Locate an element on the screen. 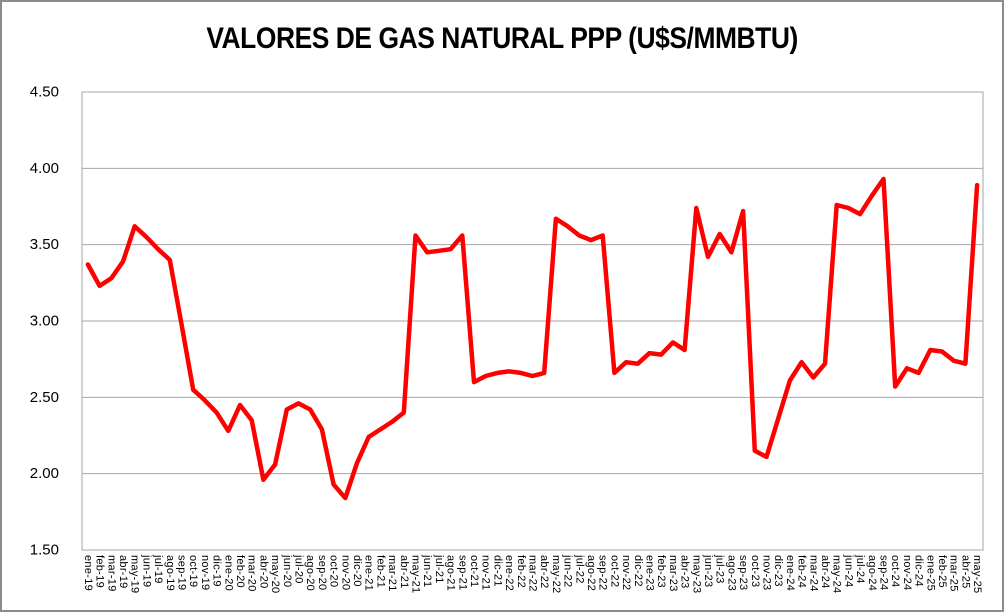 This screenshot has width=1004, height=612. x-tick-label: may-22 is located at coordinates (556, 574).